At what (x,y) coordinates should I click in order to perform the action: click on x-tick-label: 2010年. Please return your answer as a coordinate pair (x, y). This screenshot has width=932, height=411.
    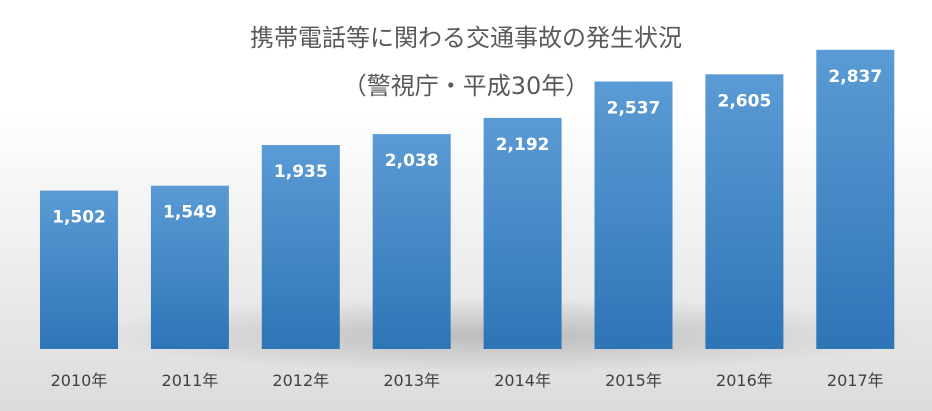
    Looking at the image, I should click on (79, 380).